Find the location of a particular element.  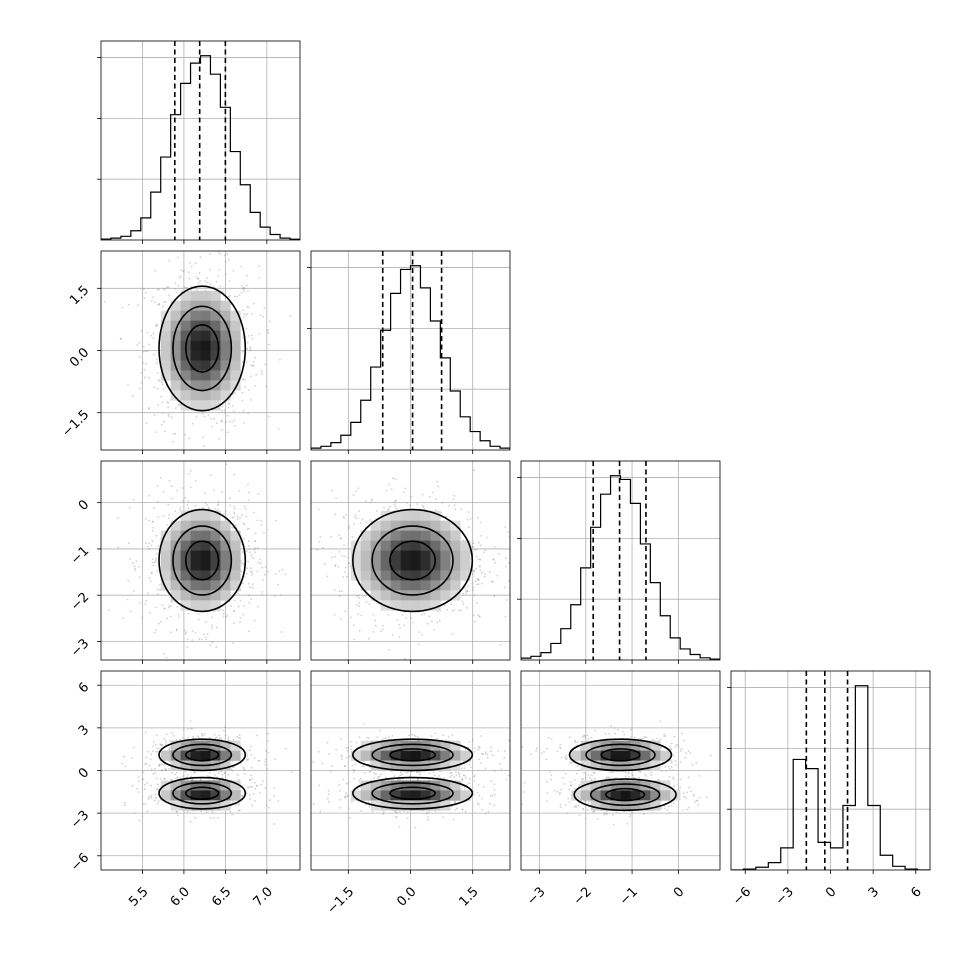

x-tick-label: 6.0 is located at coordinates (180, 896).